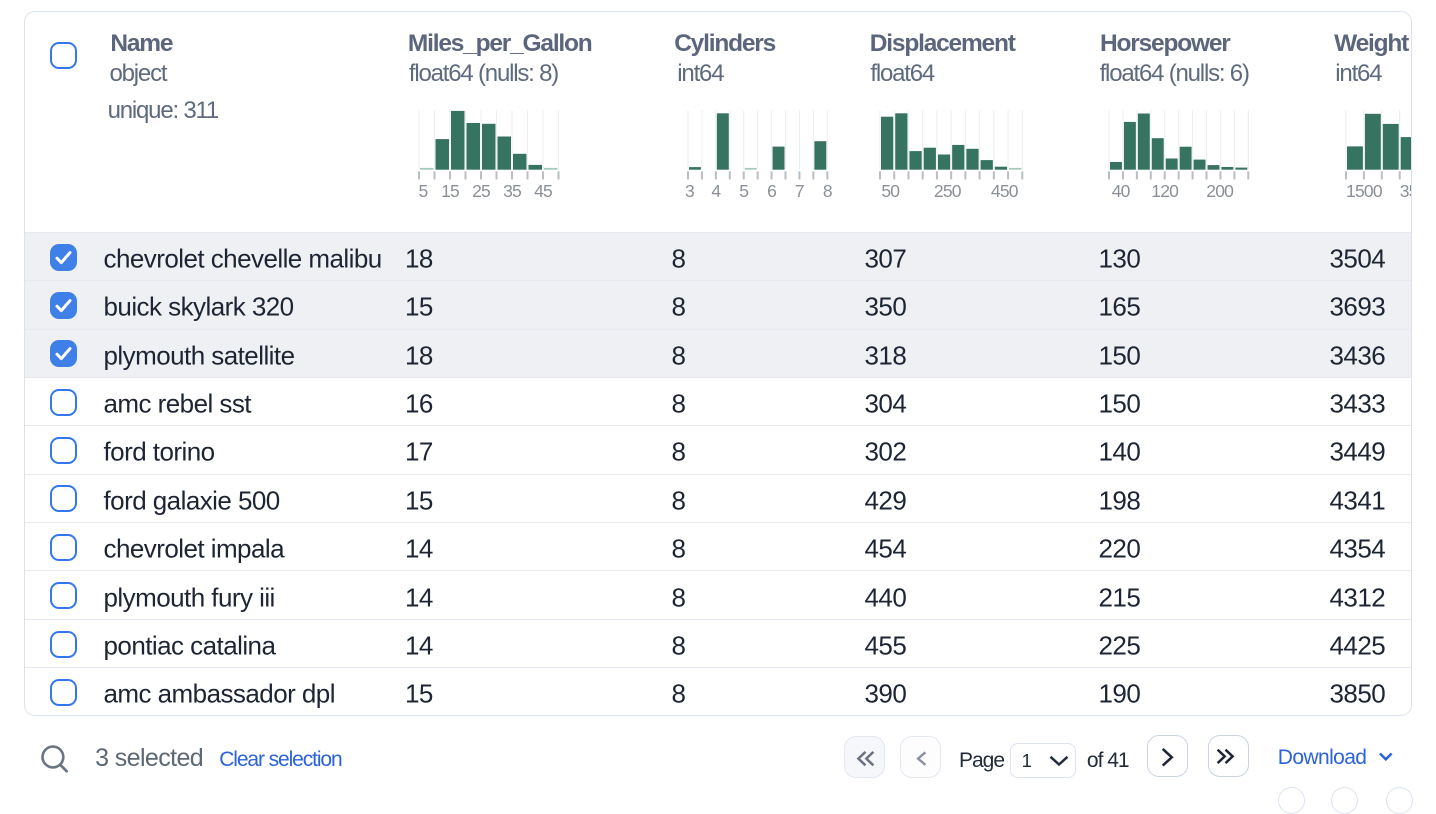 This screenshot has width=1436, height=814. I want to click on svg-text: 4, so click(716, 191).